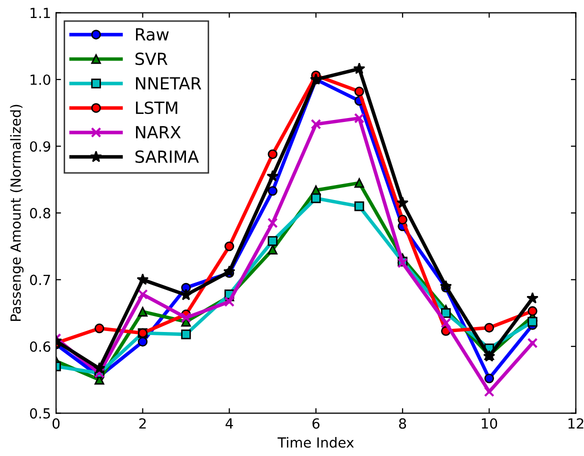 Image resolution: width=584 pixels, height=456 pixels. I want to click on legend-label: SARIMA, so click(167, 156).